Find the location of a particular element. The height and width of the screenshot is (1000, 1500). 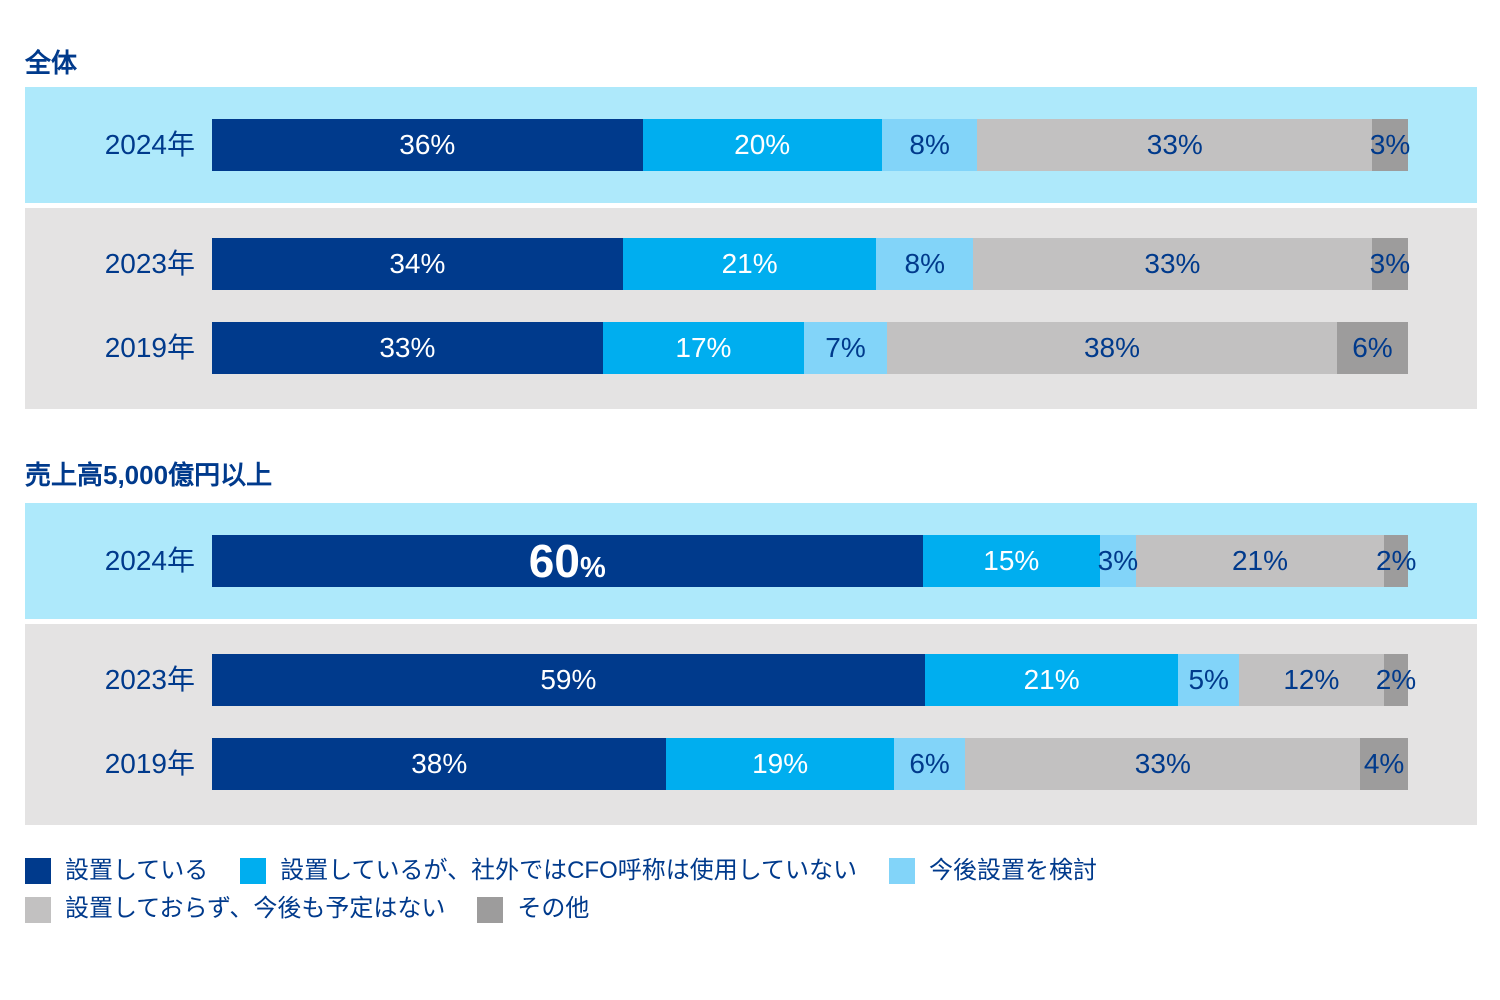

legend-label: 設置しておらず、今後も予定はない is located at coordinates (255, 909).